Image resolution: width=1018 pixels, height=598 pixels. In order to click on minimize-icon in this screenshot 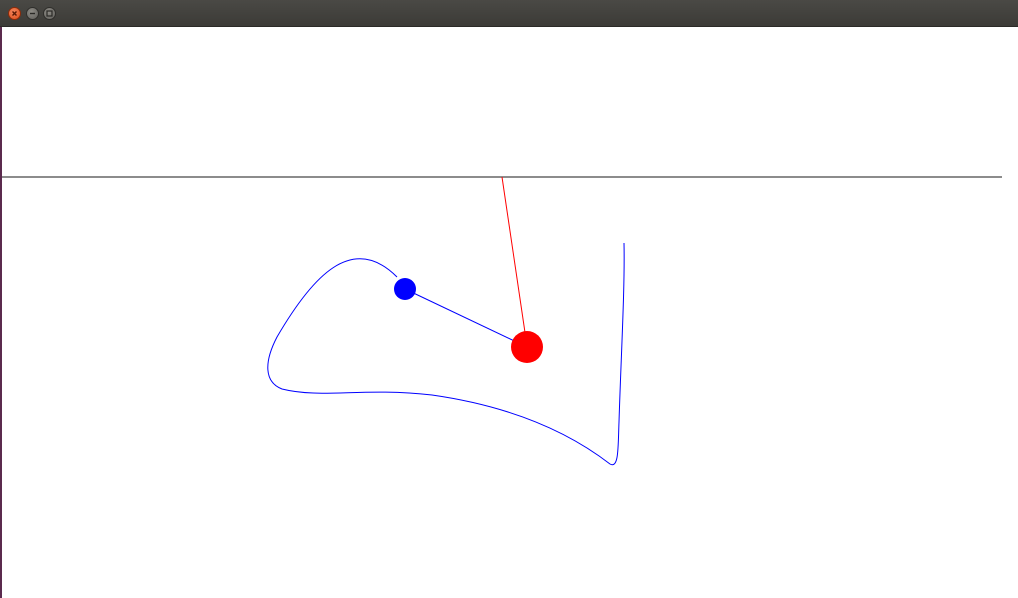, I will do `click(32, 13)`.